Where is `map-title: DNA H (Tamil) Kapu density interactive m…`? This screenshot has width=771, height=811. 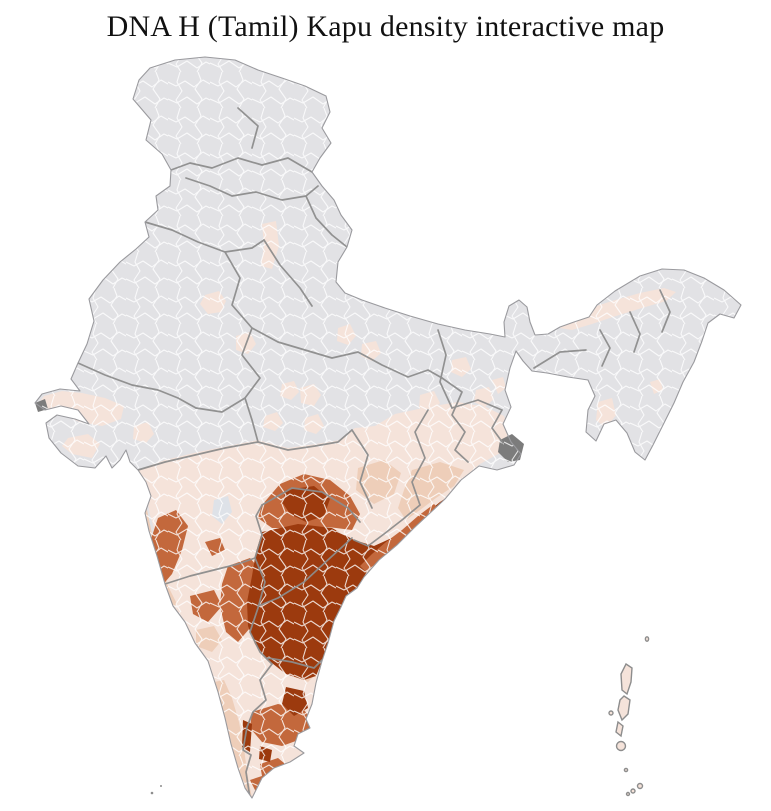 map-title: DNA H (Tamil) Kapu density interactive m… is located at coordinates (385, 26).